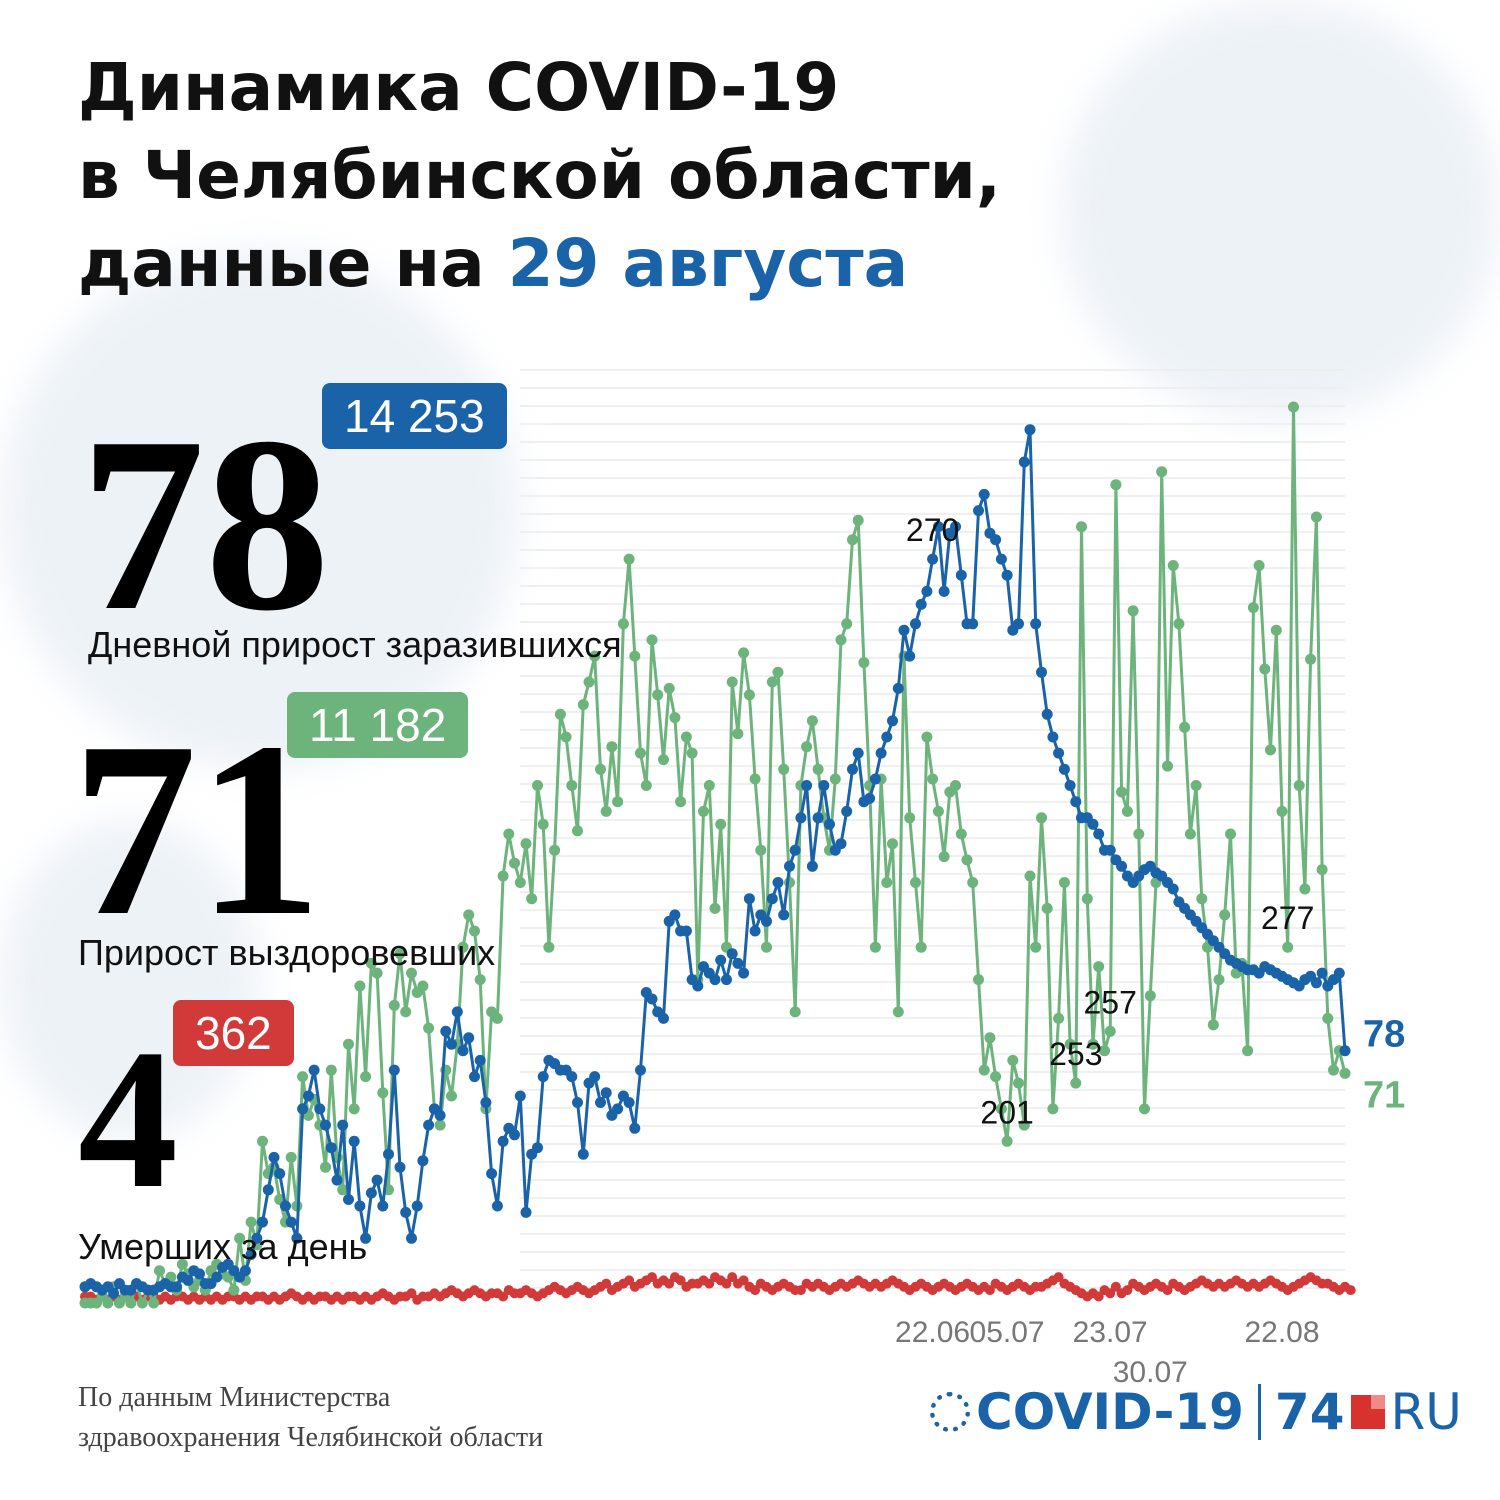  I want to click on x-tick-label: 05.07, so click(1007, 1332).